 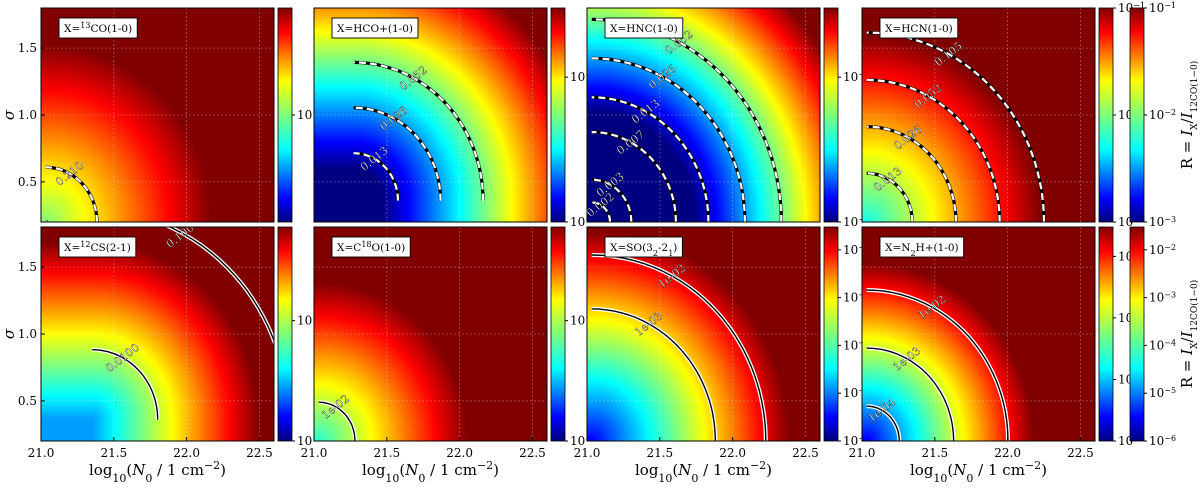 I want to click on panel-label: X=13CO(1-0), so click(x=98, y=28).